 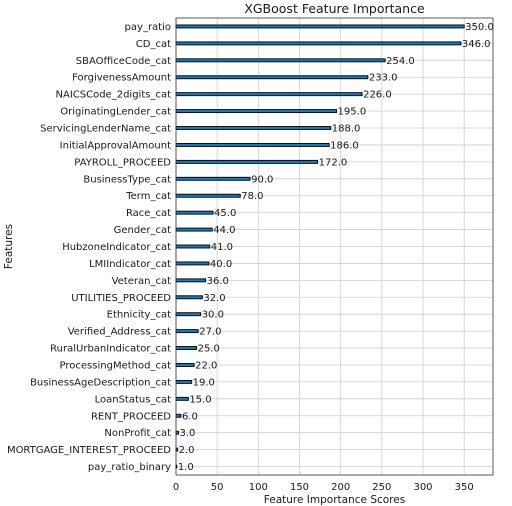 I want to click on y-tick-label: LoanStatus_cat, so click(x=133, y=399).